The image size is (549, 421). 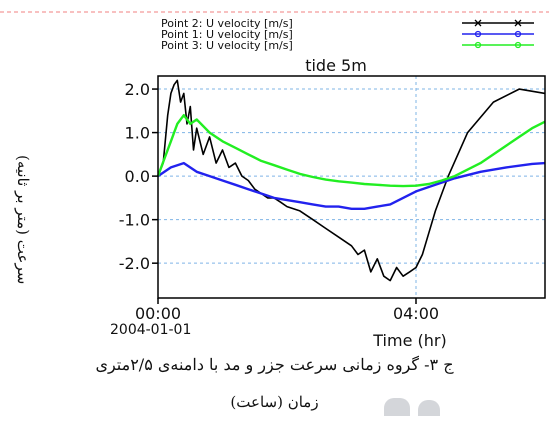 What do you see at coordinates (227, 23) in the screenshot?
I see `legend-label-0: Point 2: U velocity [m/s]` at bounding box center [227, 23].